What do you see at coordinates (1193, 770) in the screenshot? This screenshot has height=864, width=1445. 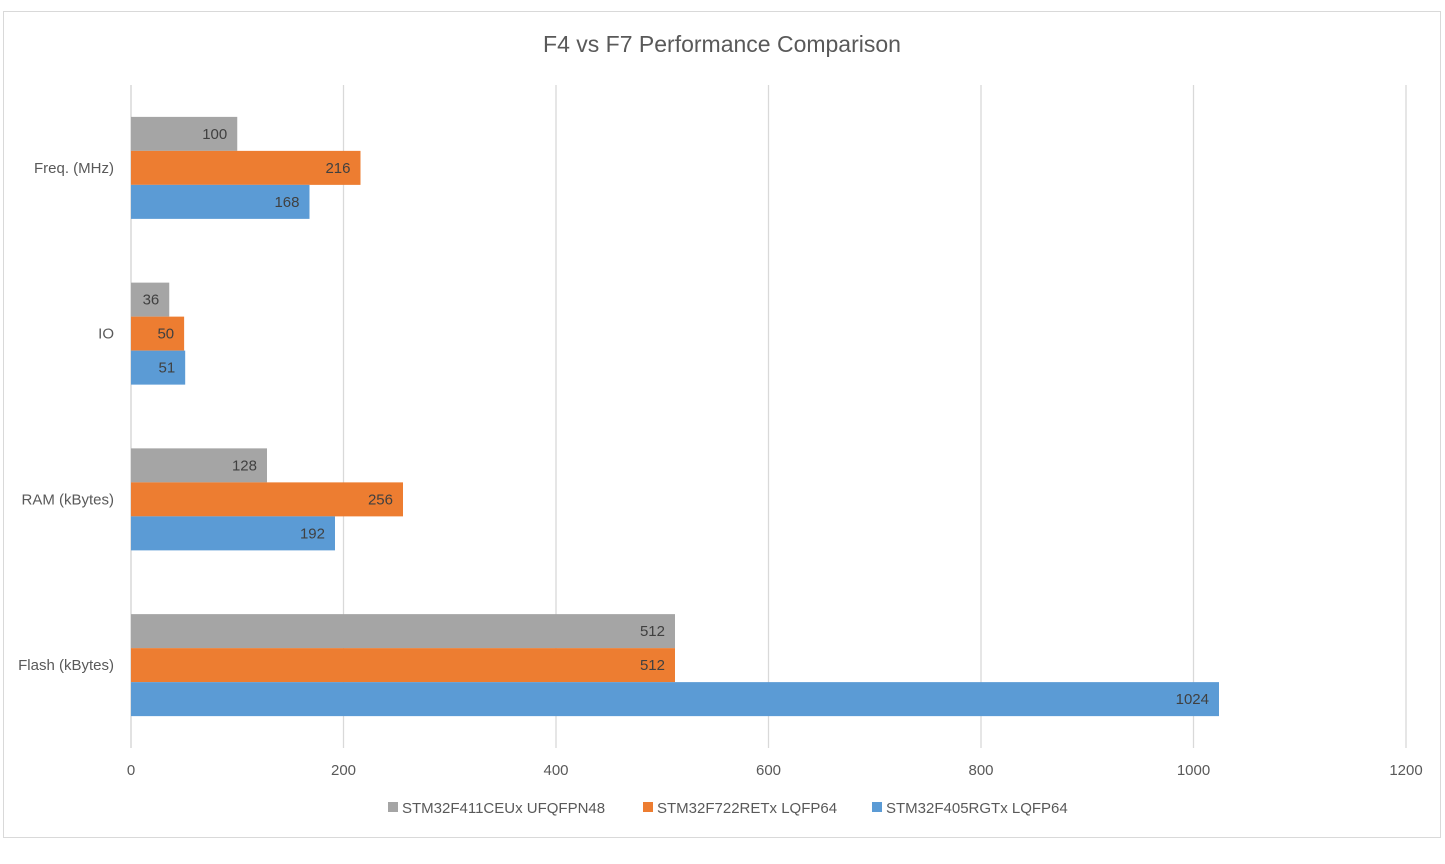 I see `x-tick-label: 1000` at bounding box center [1193, 770].